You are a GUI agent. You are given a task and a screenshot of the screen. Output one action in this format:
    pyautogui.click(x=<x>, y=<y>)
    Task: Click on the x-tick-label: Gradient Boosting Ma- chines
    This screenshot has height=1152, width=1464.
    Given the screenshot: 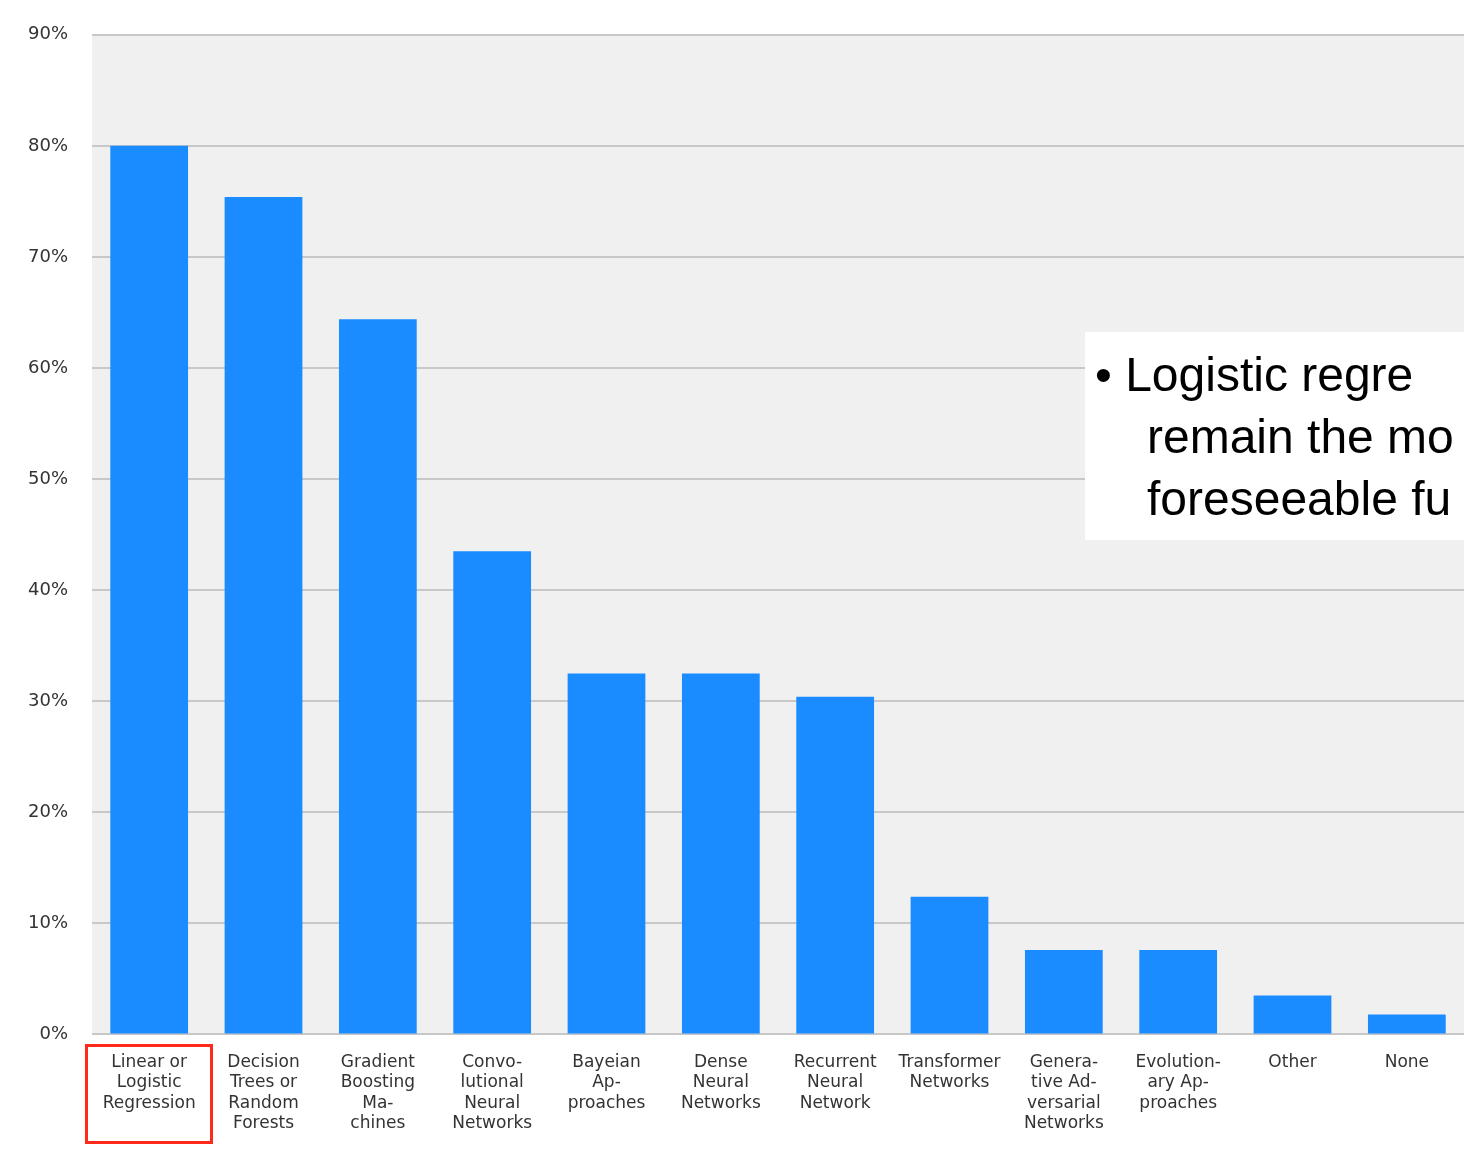 What is the action you would take?
    pyautogui.click(x=378, y=1092)
    